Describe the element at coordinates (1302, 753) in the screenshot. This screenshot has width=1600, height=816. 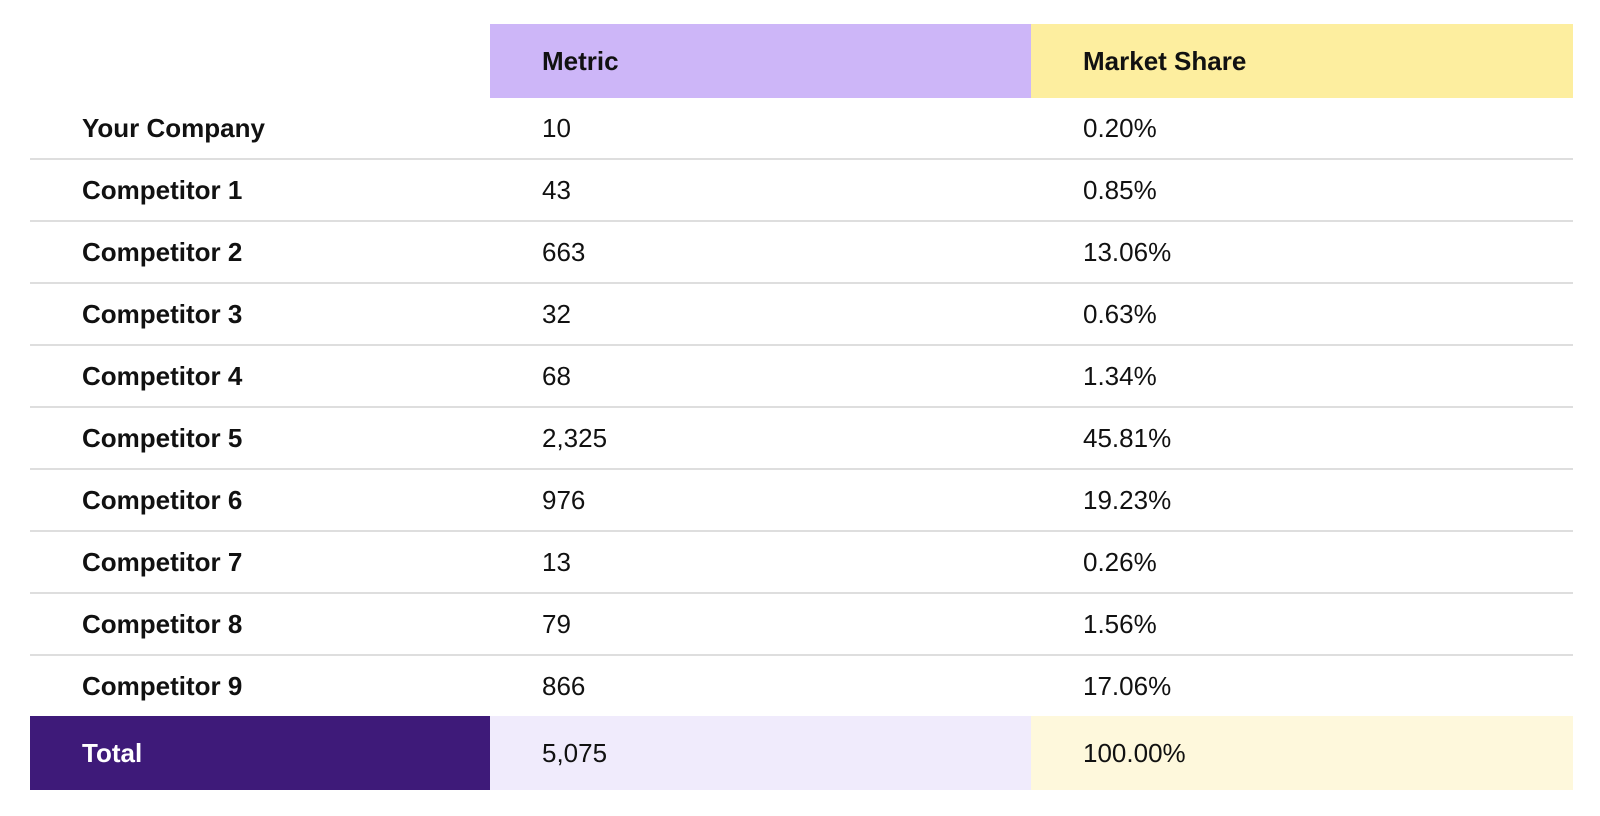
I see `total-cell: 100.00%` at that location.